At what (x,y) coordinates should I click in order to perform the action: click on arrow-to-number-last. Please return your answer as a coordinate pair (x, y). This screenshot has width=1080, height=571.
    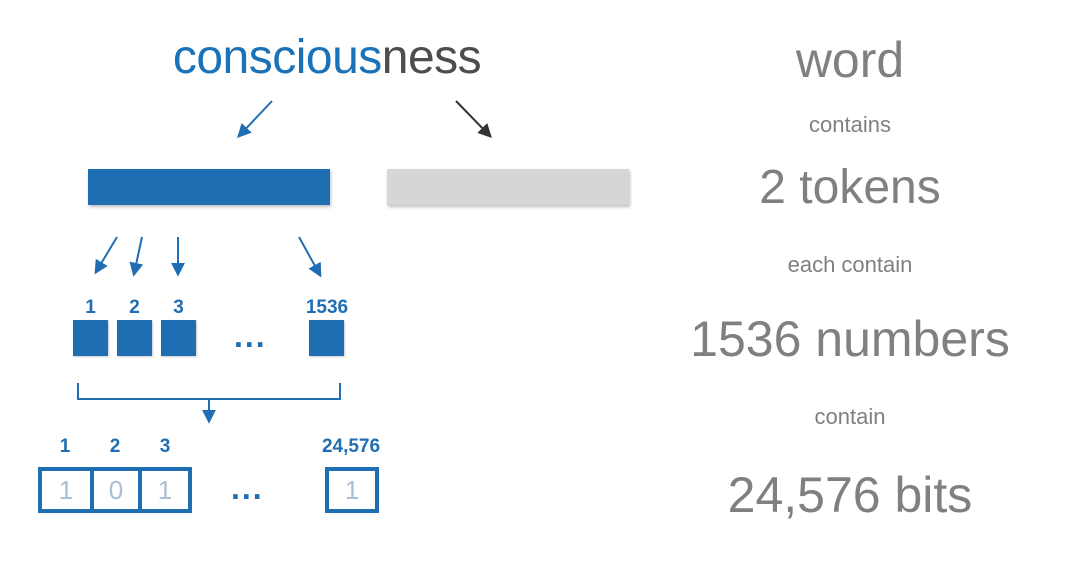
    Looking at the image, I should click on (310, 257).